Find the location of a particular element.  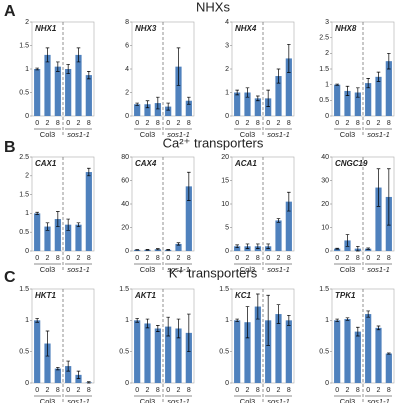

y-tick-label: 15 is located at coordinates (225, 180).